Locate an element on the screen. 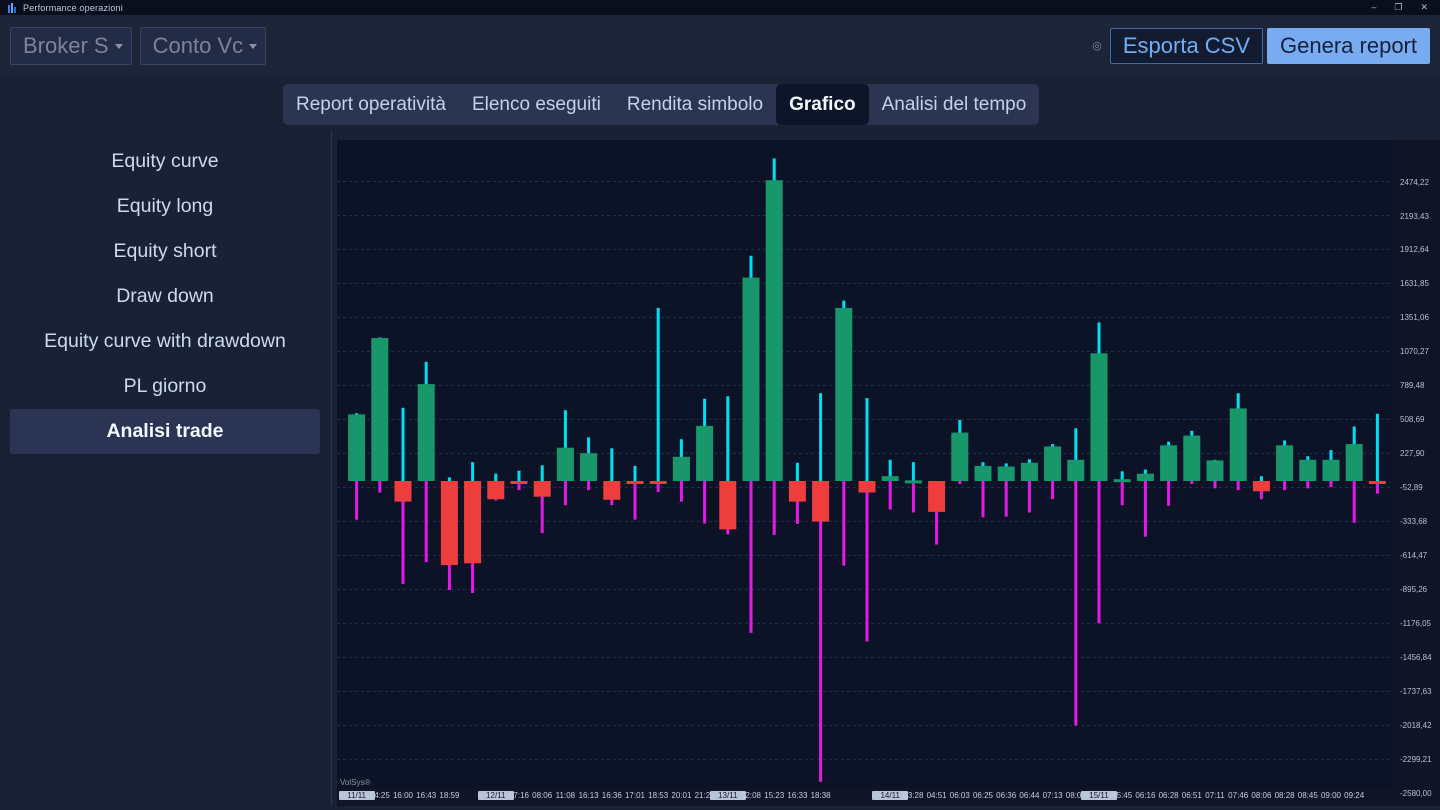 The image size is (1440, 810). x-axis-time-label: 16:00 is located at coordinates (403, 795).